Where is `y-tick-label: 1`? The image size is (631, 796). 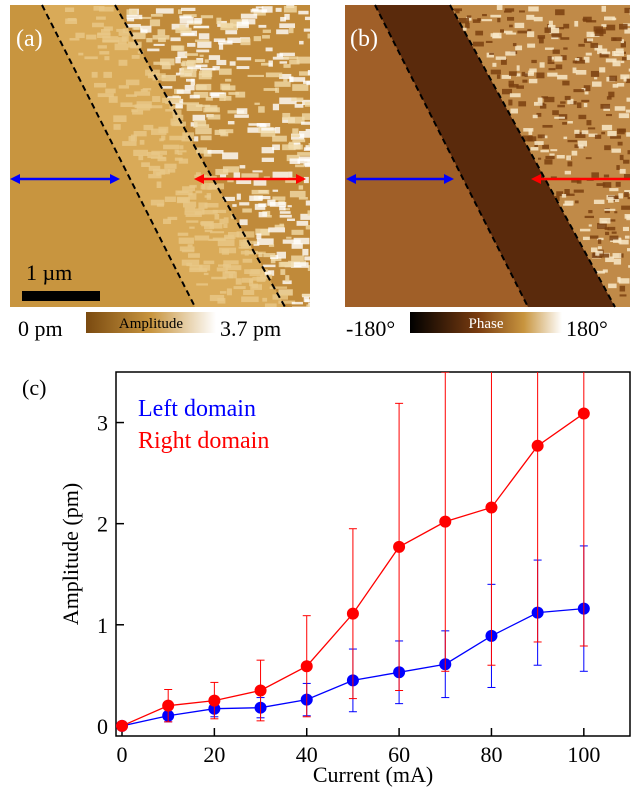 y-tick-label: 1 is located at coordinates (102, 625).